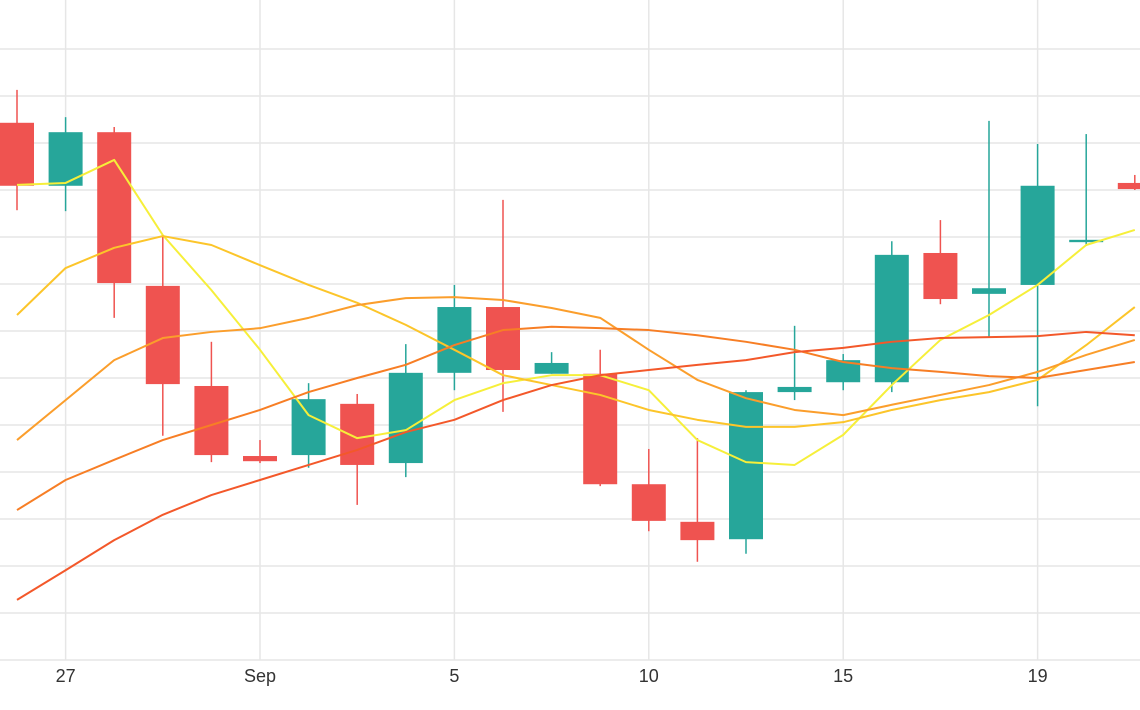 The width and height of the screenshot is (1140, 710). Describe the element at coordinates (454, 676) in the screenshot. I see `x-tick-label: 5` at that location.